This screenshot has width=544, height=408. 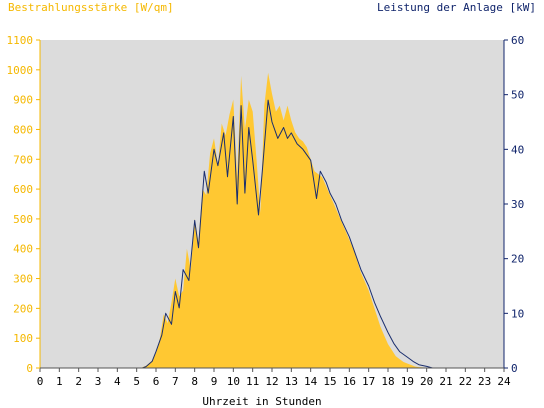 I want to click on x-tick-label: 19, so click(x=407, y=381).